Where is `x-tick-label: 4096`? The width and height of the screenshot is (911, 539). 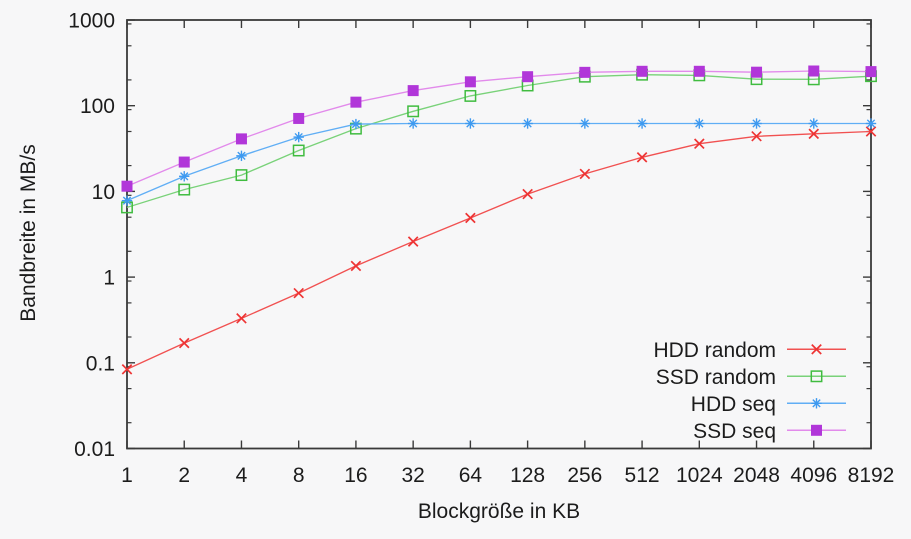 x-tick-label: 4096 is located at coordinates (813, 475).